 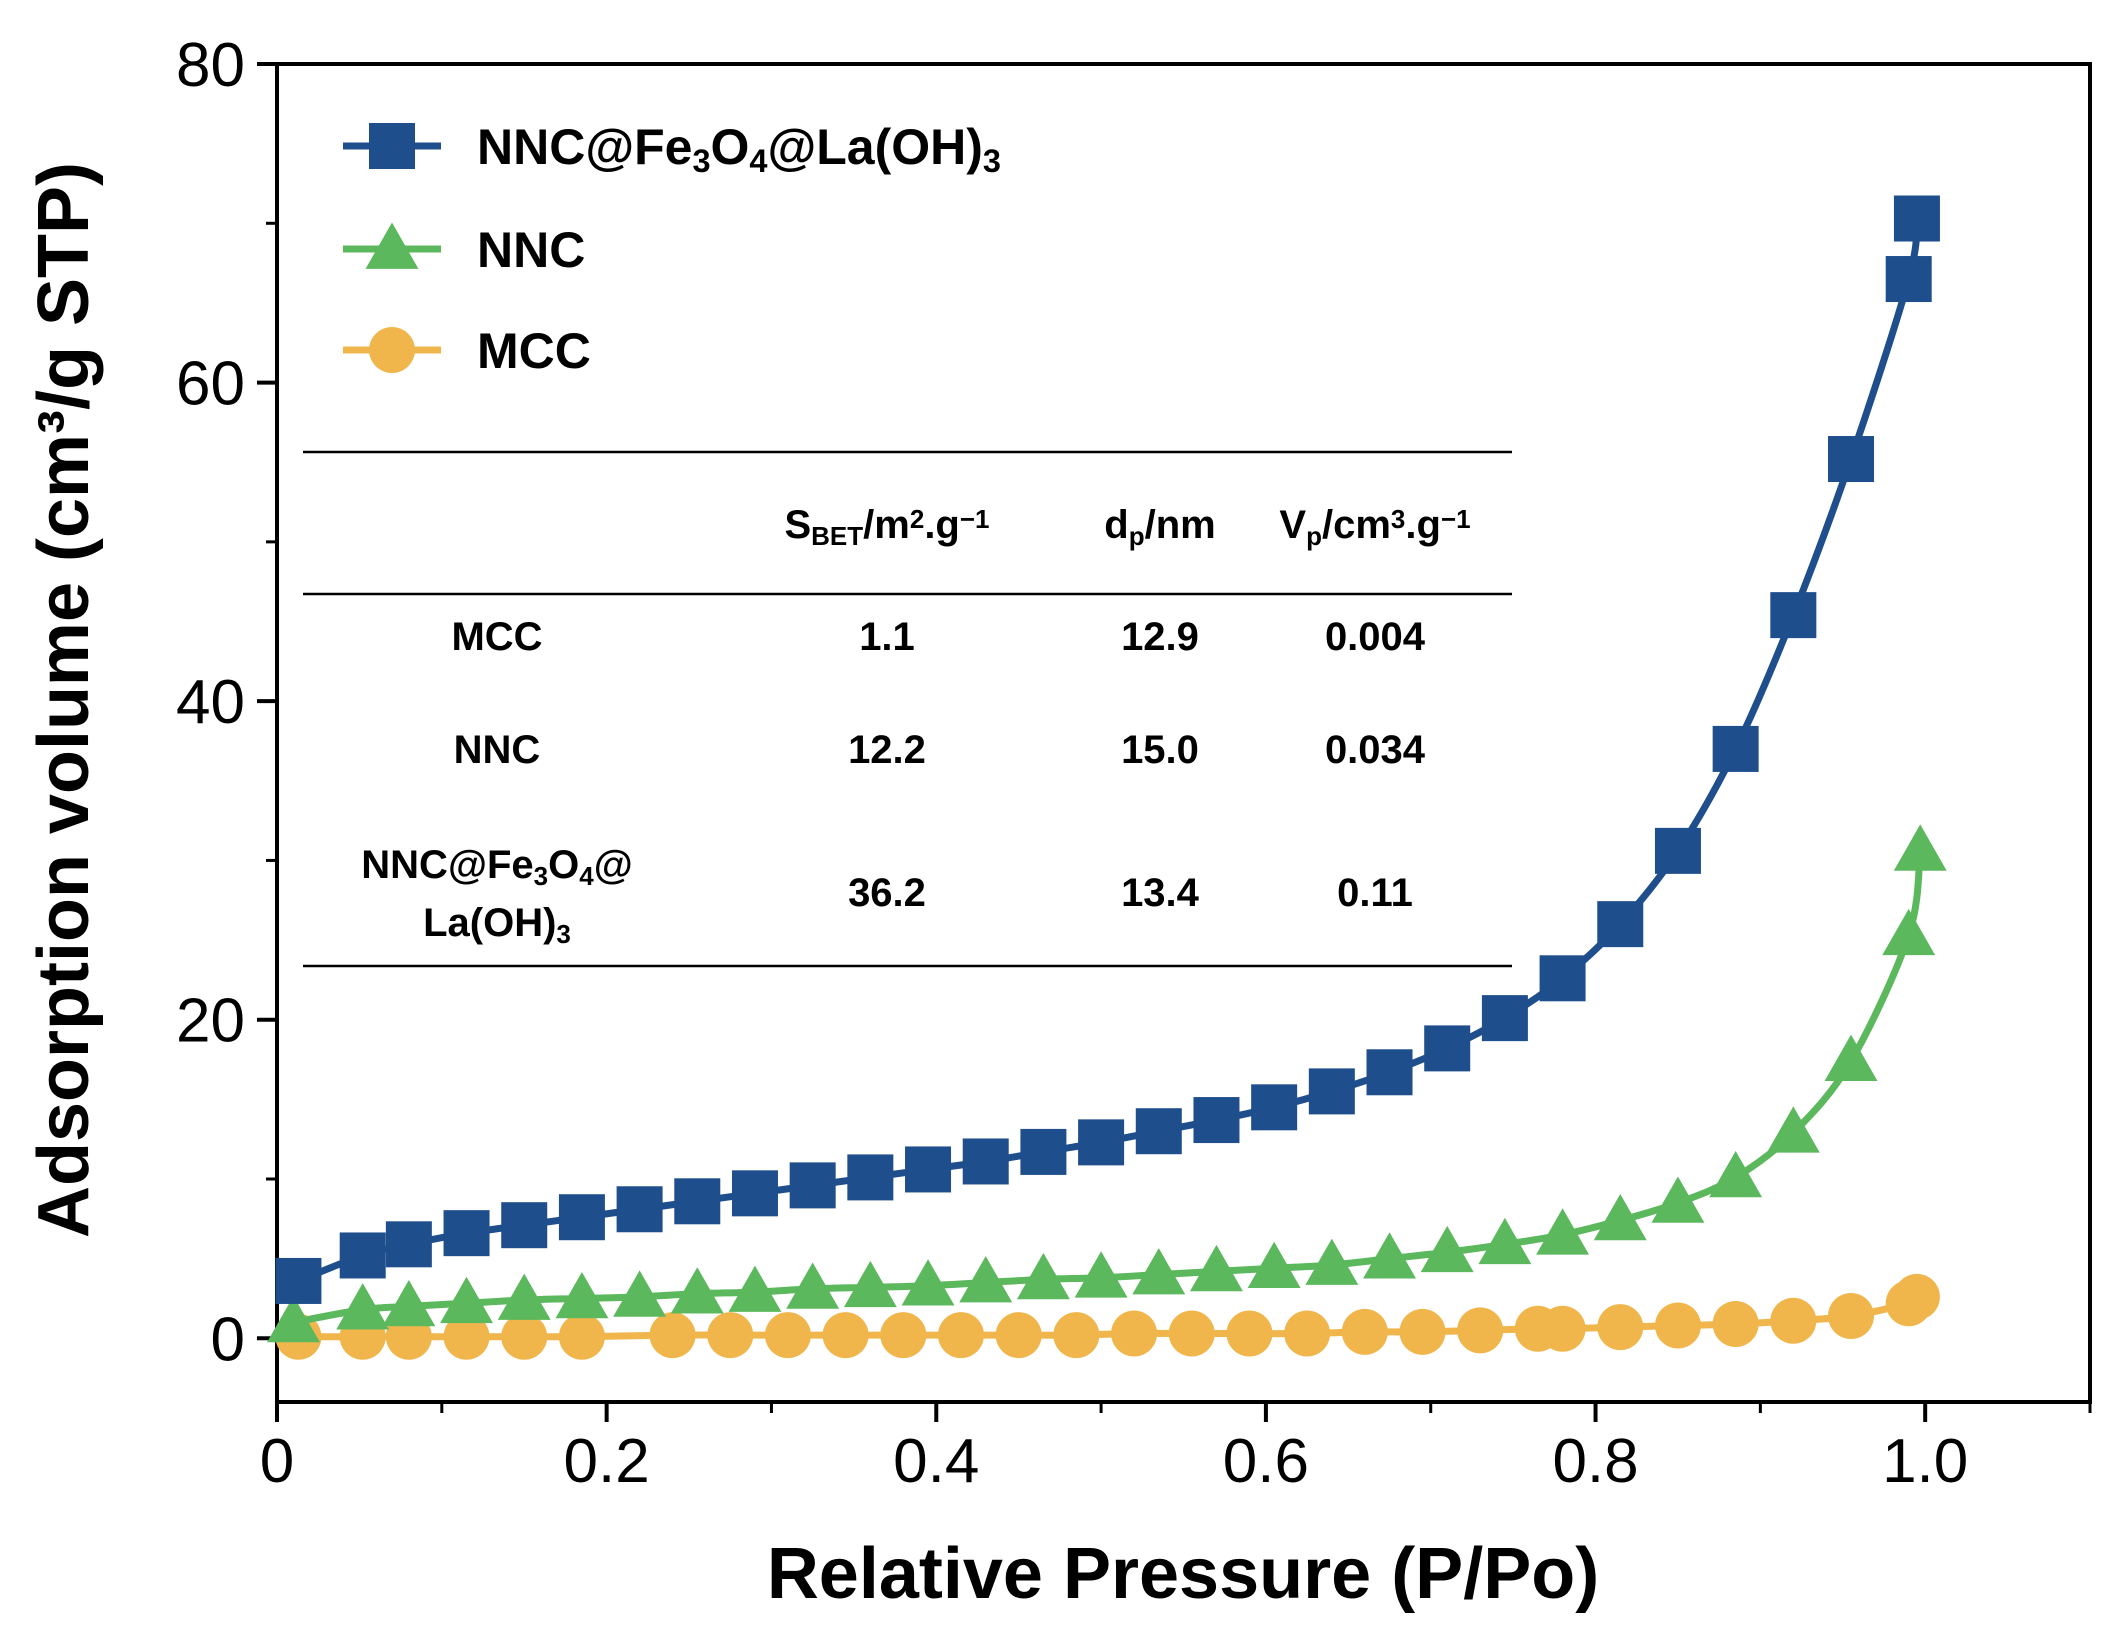 I want to click on table-cell: 1.1, so click(x=887, y=637).